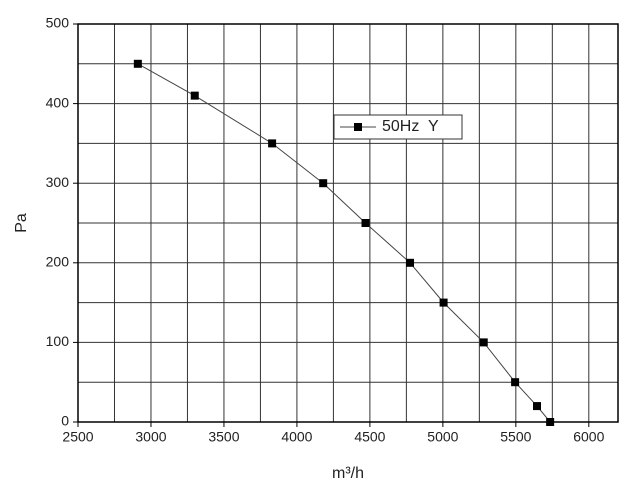 The width and height of the screenshot is (640, 494). I want to click on legend-marker, so click(358, 127).